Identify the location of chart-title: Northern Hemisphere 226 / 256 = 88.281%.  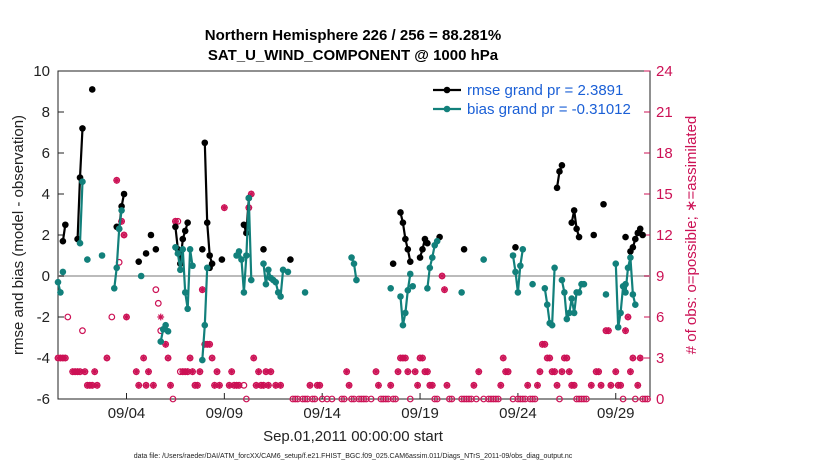
(353, 35).